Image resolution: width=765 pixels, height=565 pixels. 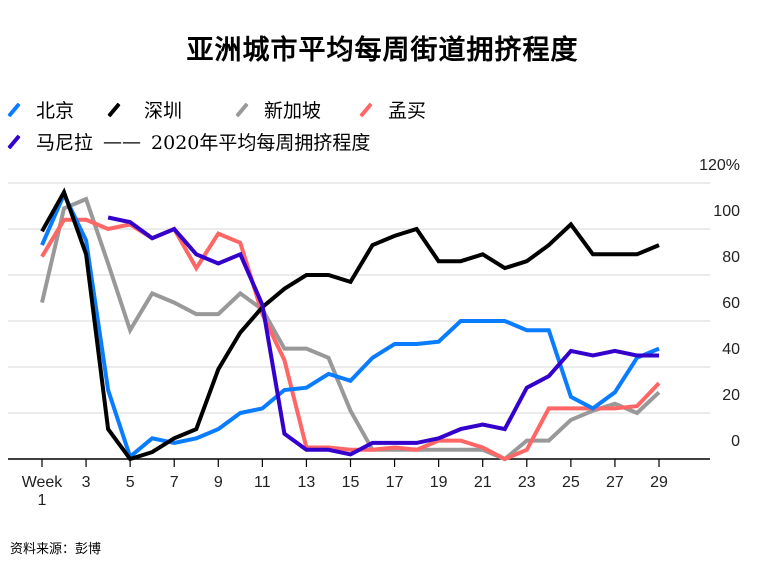 I want to click on x-tick-label: 27, so click(x=615, y=482).